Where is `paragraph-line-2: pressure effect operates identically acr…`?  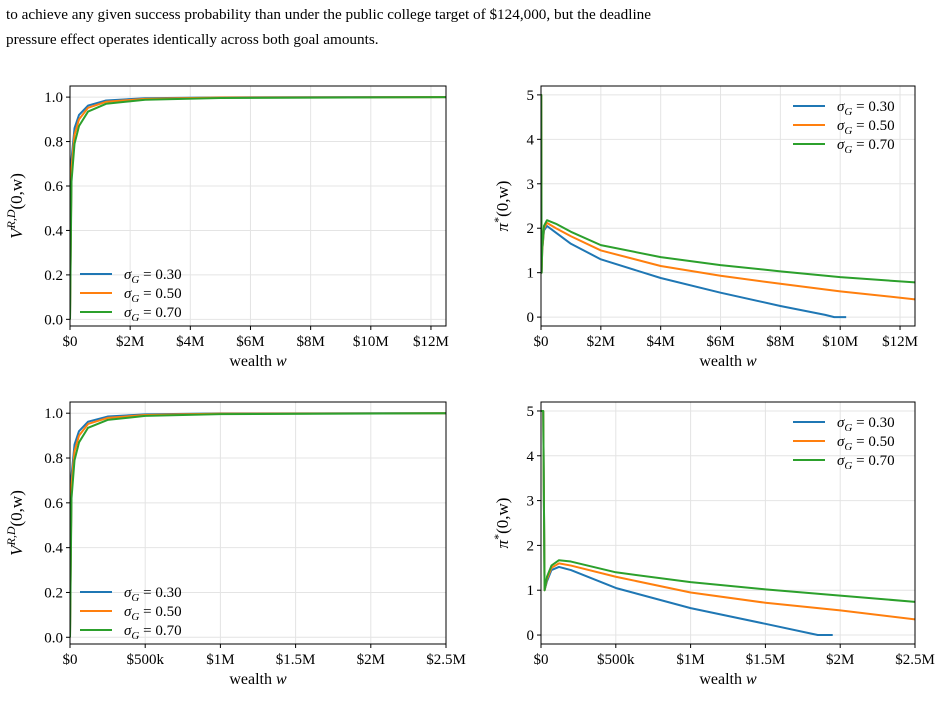
paragraph-line-2: pressure effect operates identically acr… is located at coordinates (192, 39).